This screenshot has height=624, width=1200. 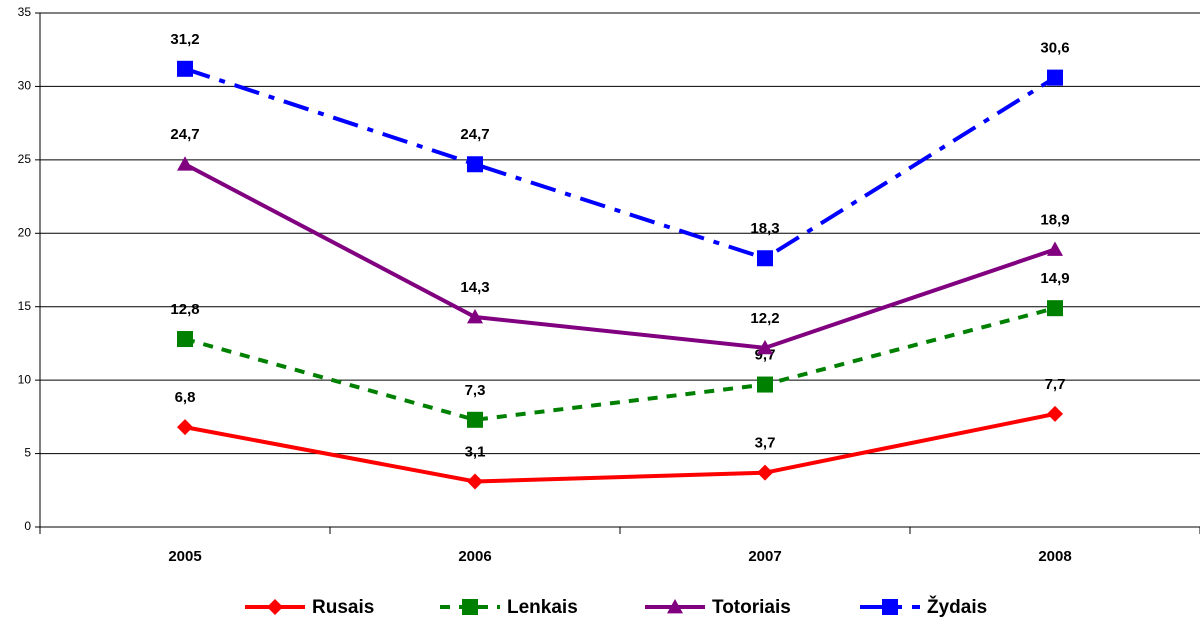 I want to click on y-tick-label: 15, so click(x=25, y=306).